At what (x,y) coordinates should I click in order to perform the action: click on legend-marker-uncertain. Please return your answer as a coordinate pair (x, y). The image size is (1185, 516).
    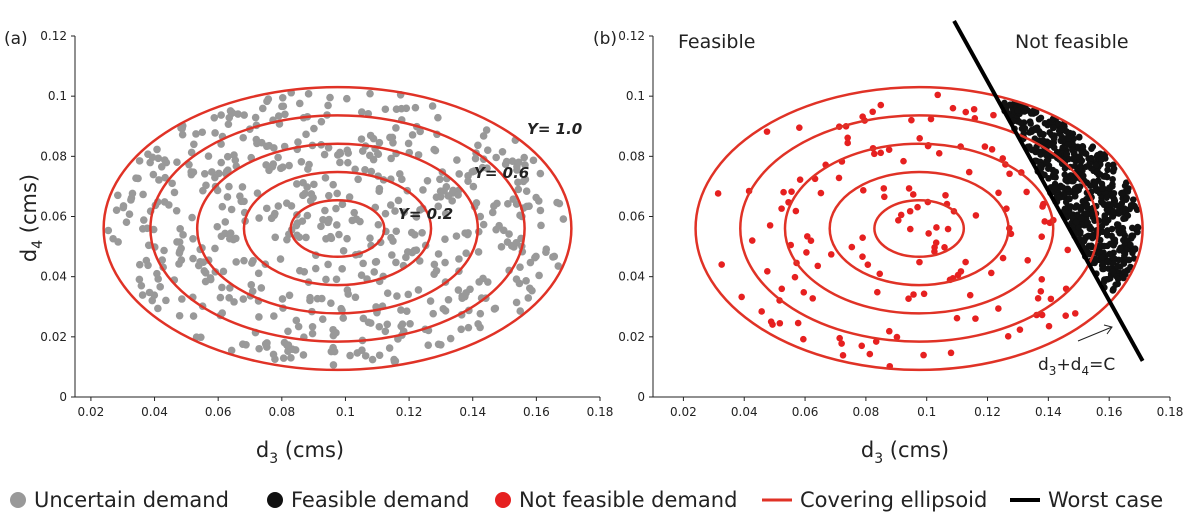
    Looking at the image, I should click on (18, 500).